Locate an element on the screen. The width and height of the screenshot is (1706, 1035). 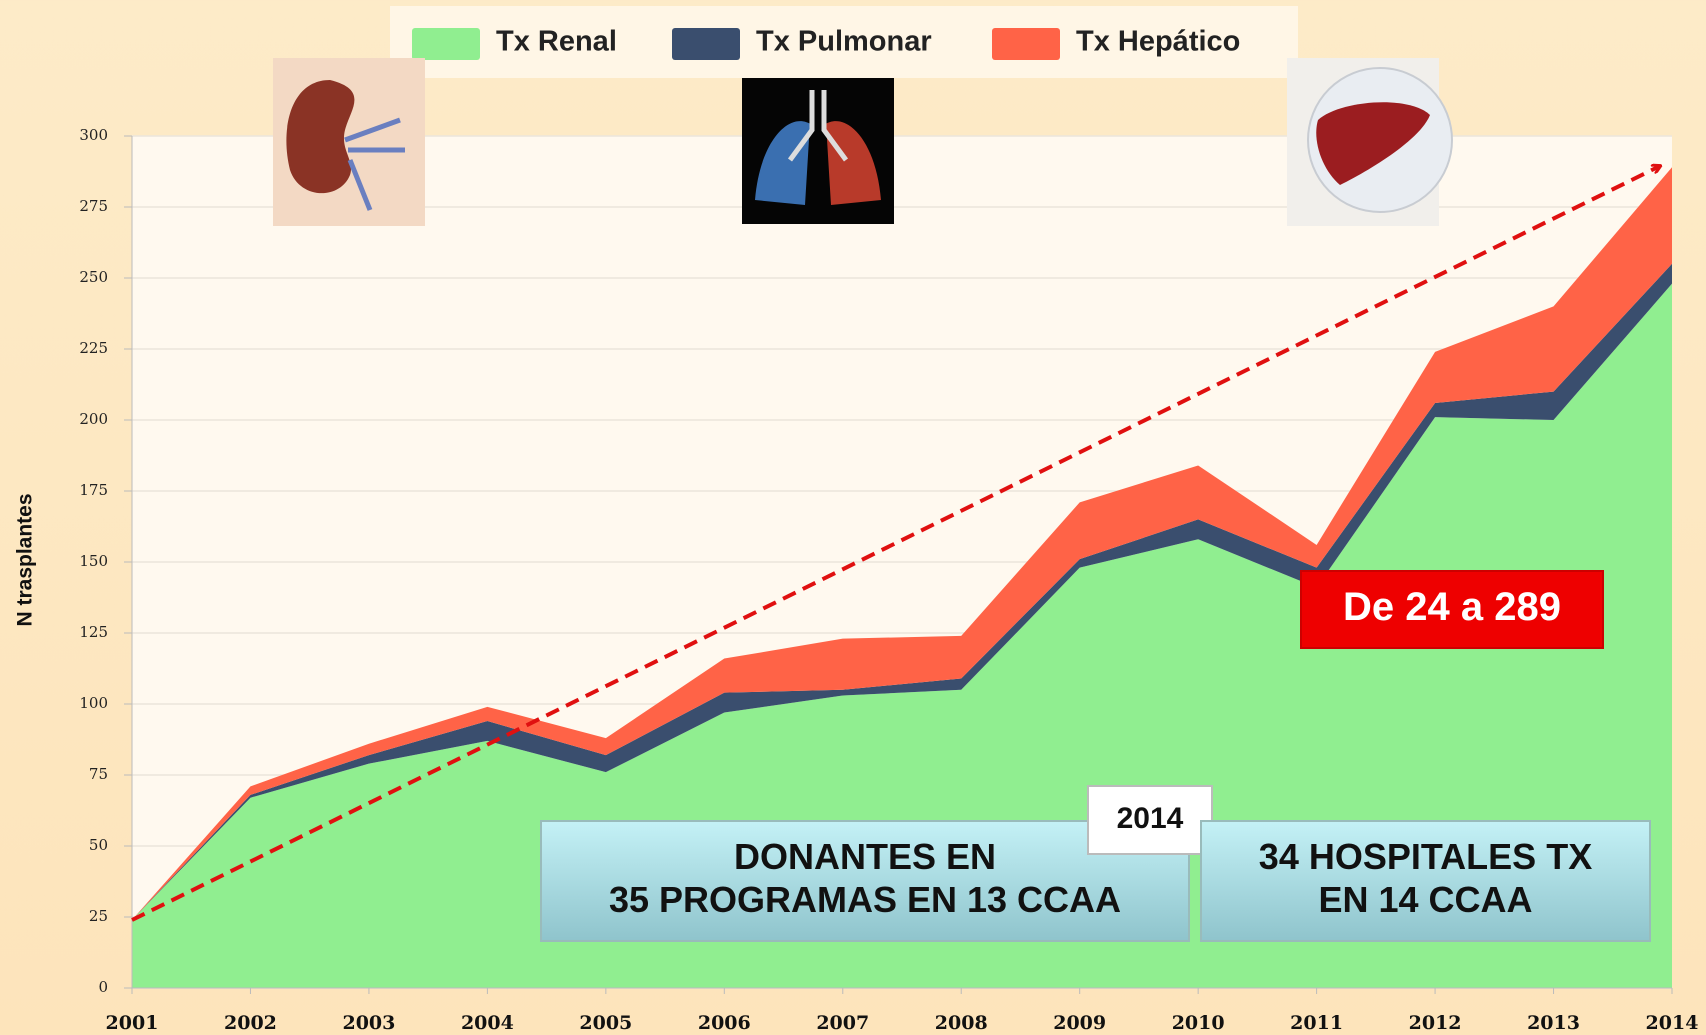
x-tick-label: 2012 is located at coordinates (1435, 1023).